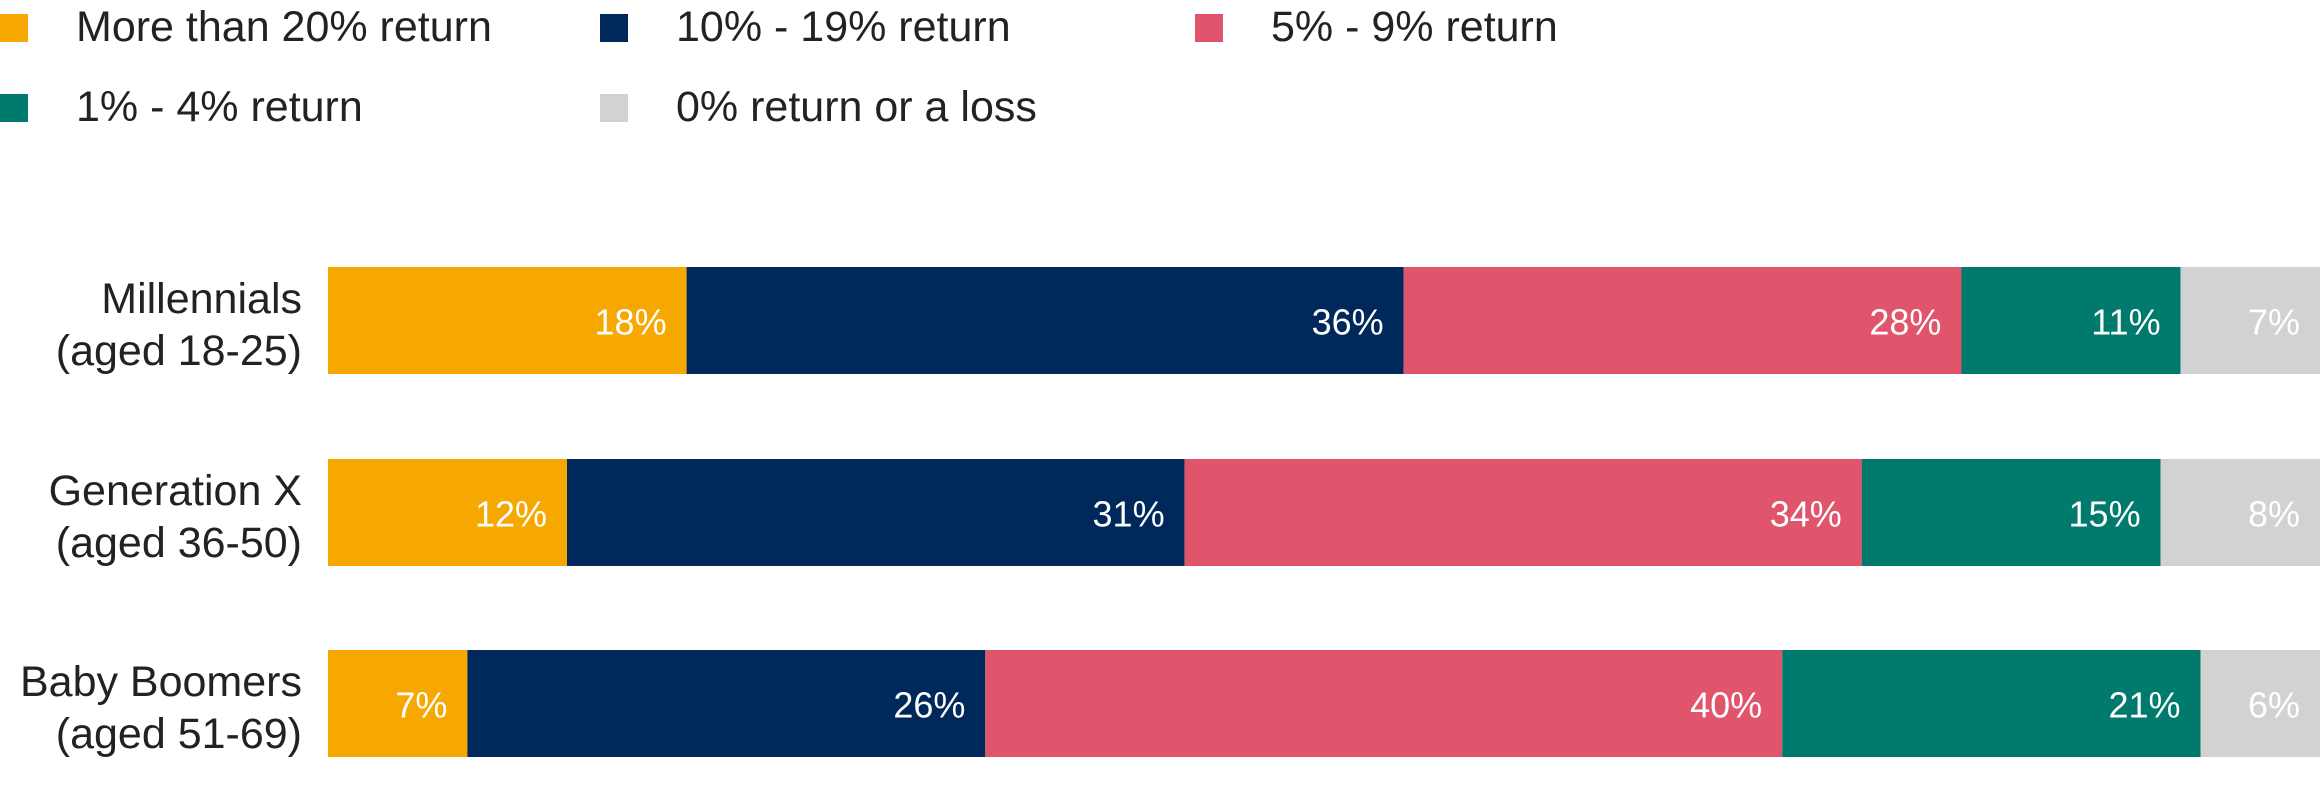 The height and width of the screenshot is (787, 2320). What do you see at coordinates (2274, 514) in the screenshot?
I see `data-label: 8%` at bounding box center [2274, 514].